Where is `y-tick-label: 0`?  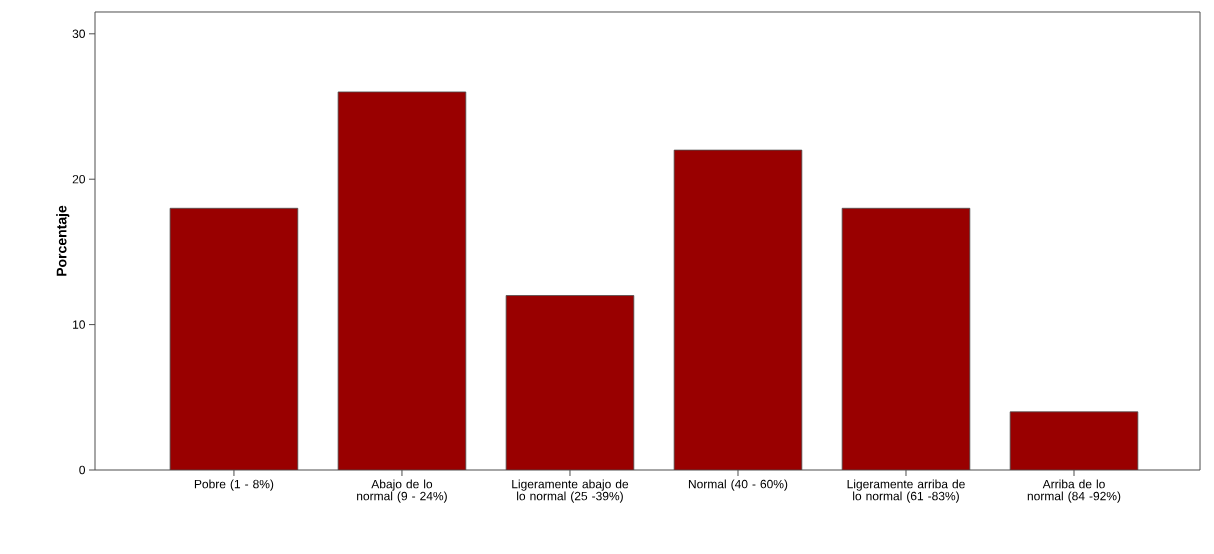 y-tick-label: 0 is located at coordinates (82, 470).